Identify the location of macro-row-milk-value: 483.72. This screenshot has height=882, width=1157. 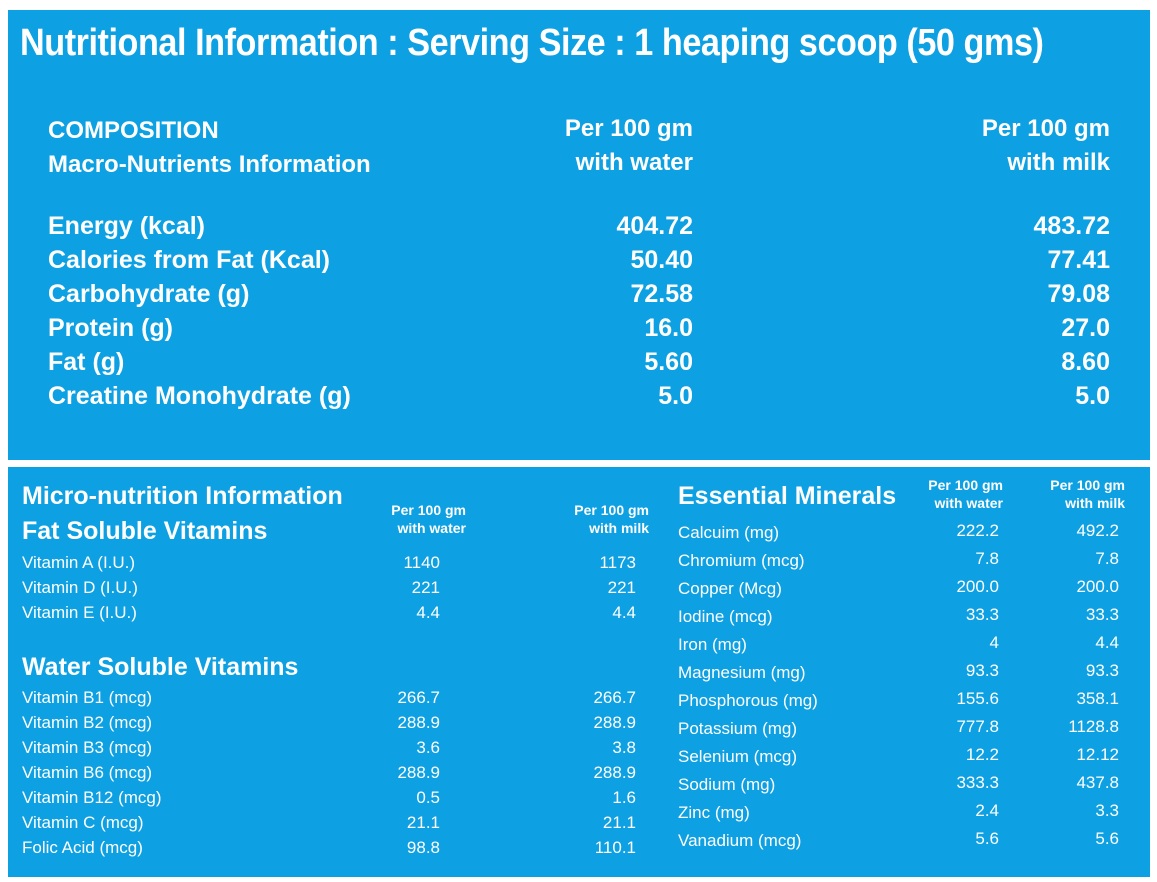
(1071, 226).